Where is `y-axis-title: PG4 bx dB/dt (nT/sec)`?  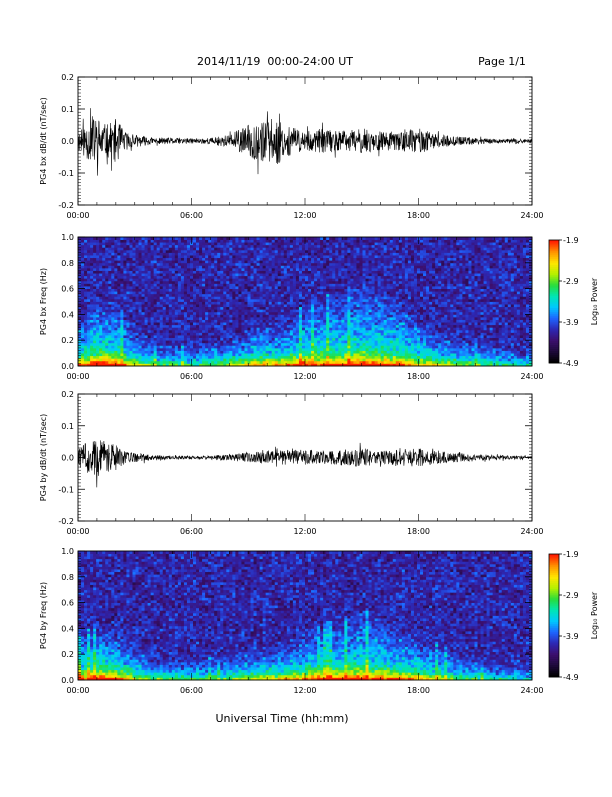 y-axis-title: PG4 bx dB/dt (nT/sec) is located at coordinates (43, 140).